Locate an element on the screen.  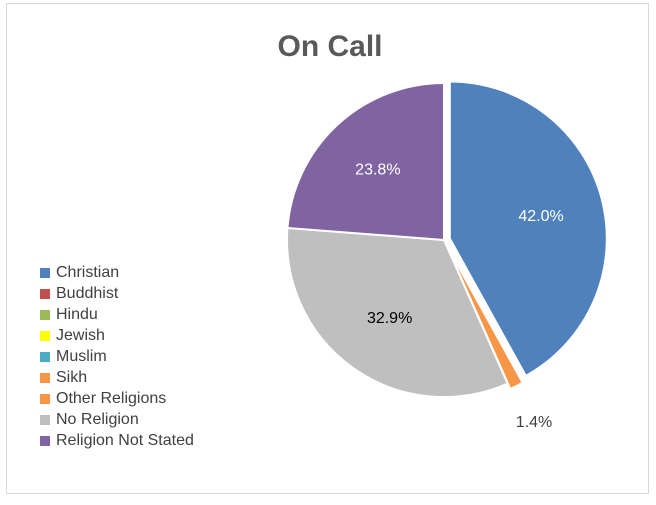
legend-item-jewish: Jewish is located at coordinates (117, 335).